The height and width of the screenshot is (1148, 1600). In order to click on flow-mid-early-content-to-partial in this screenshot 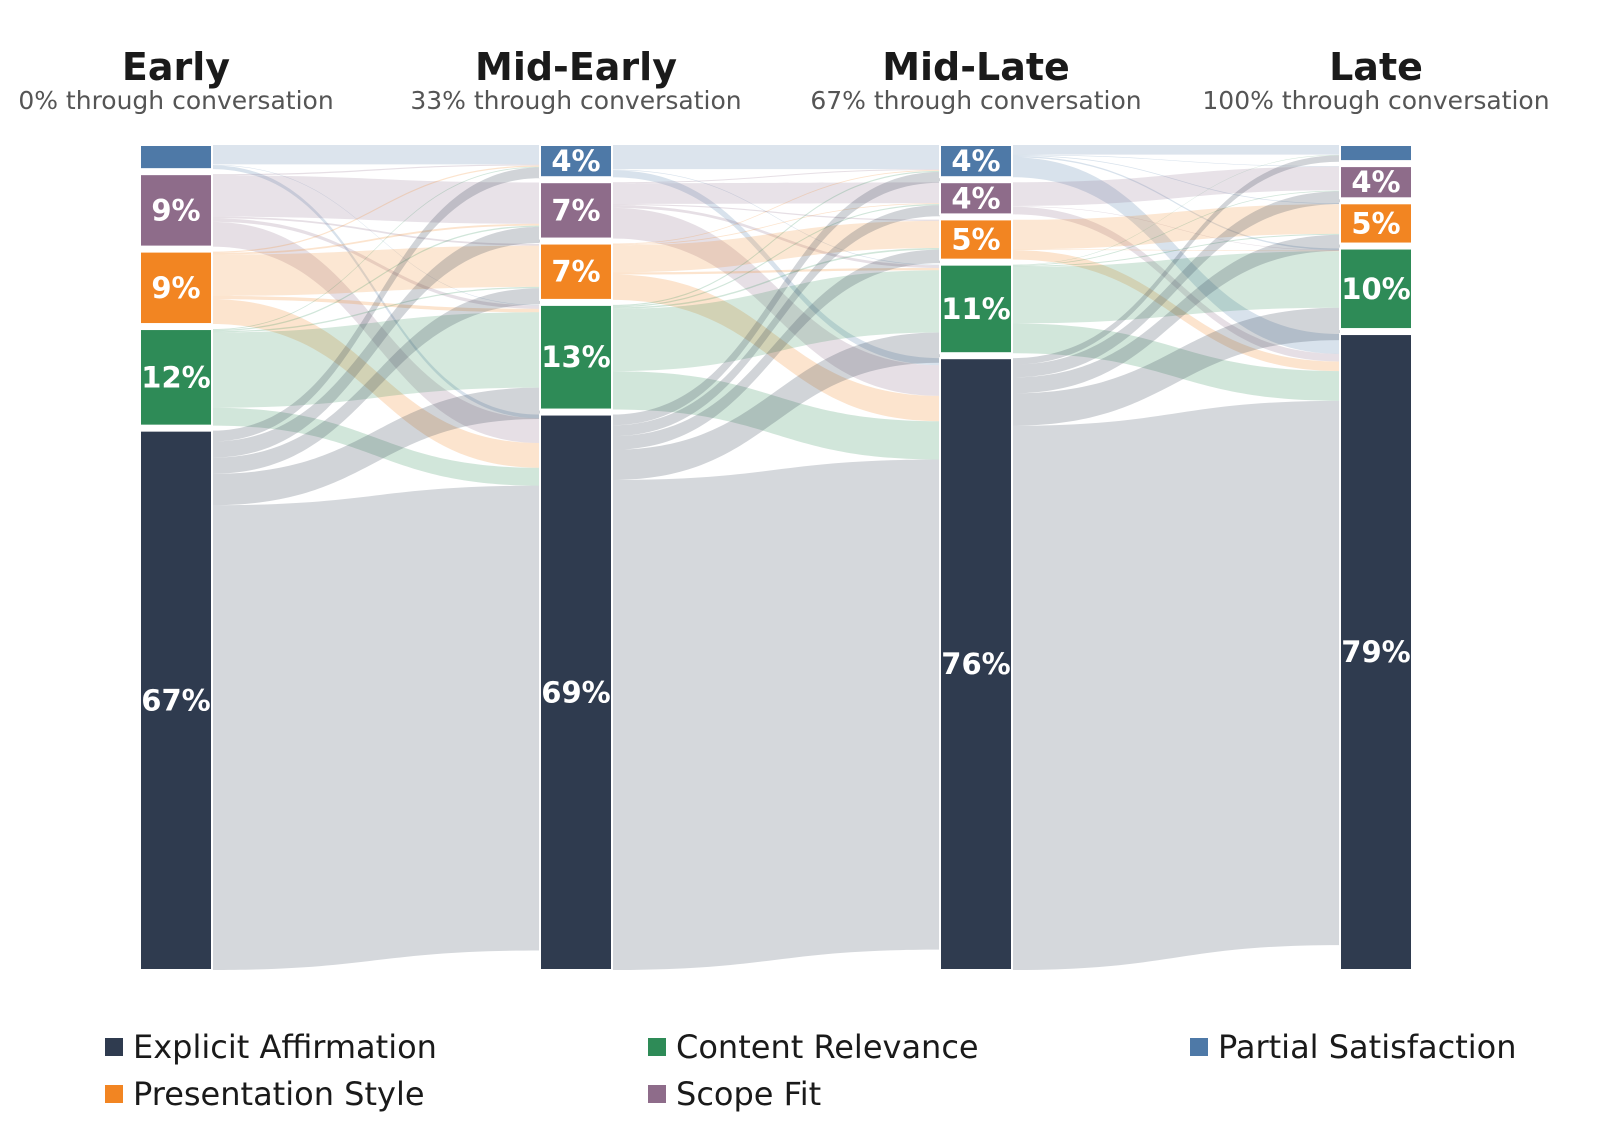, I will do `click(776, 238)`.